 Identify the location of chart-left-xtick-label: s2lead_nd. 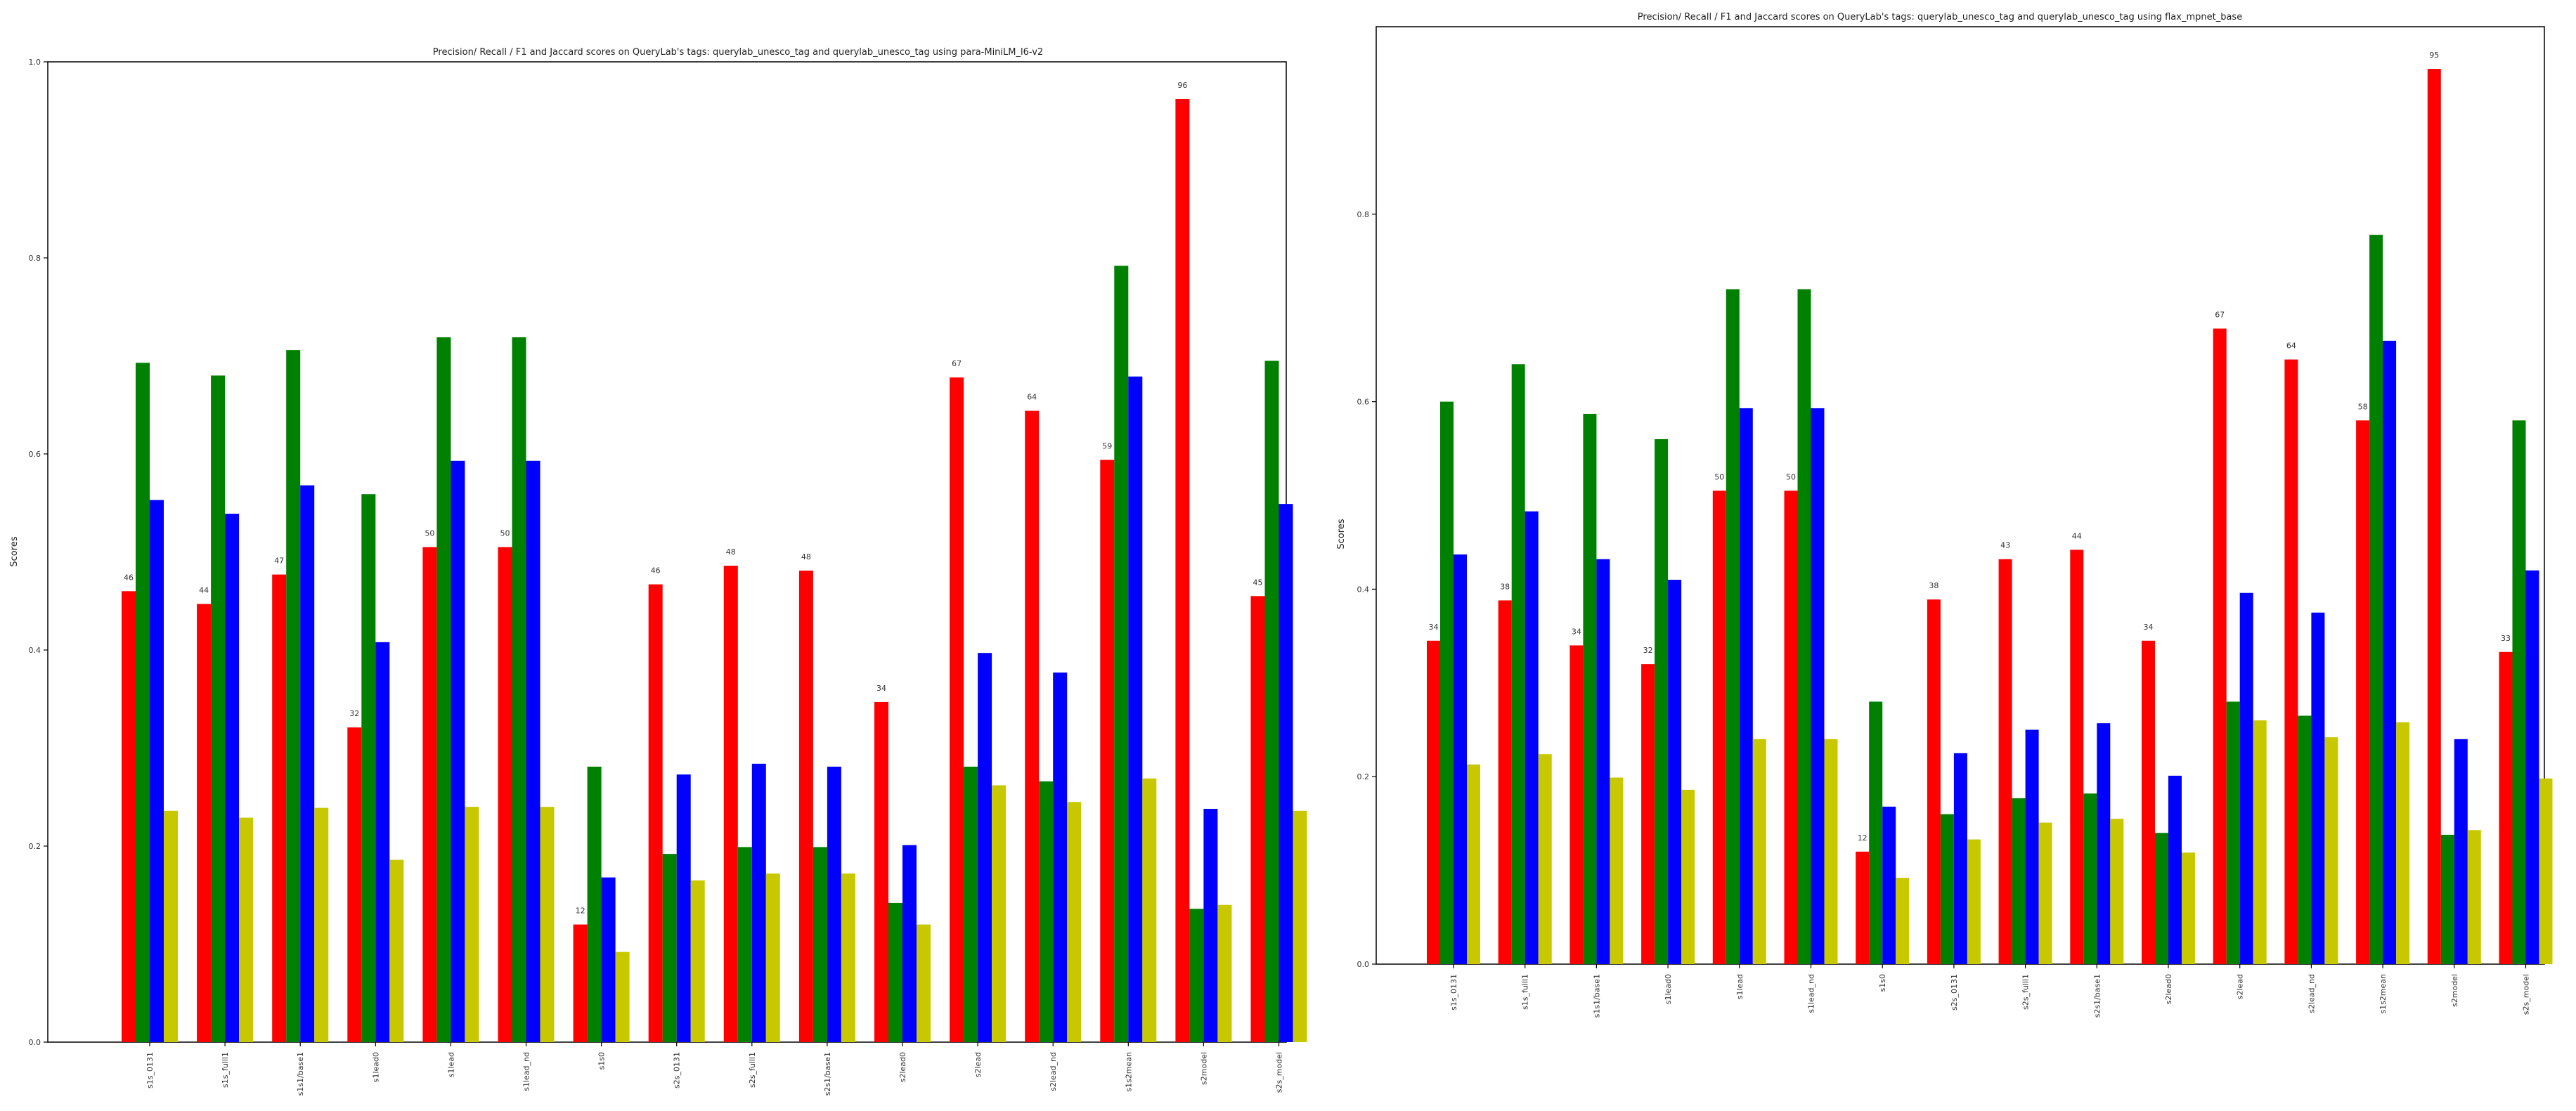
(1053, 1071).